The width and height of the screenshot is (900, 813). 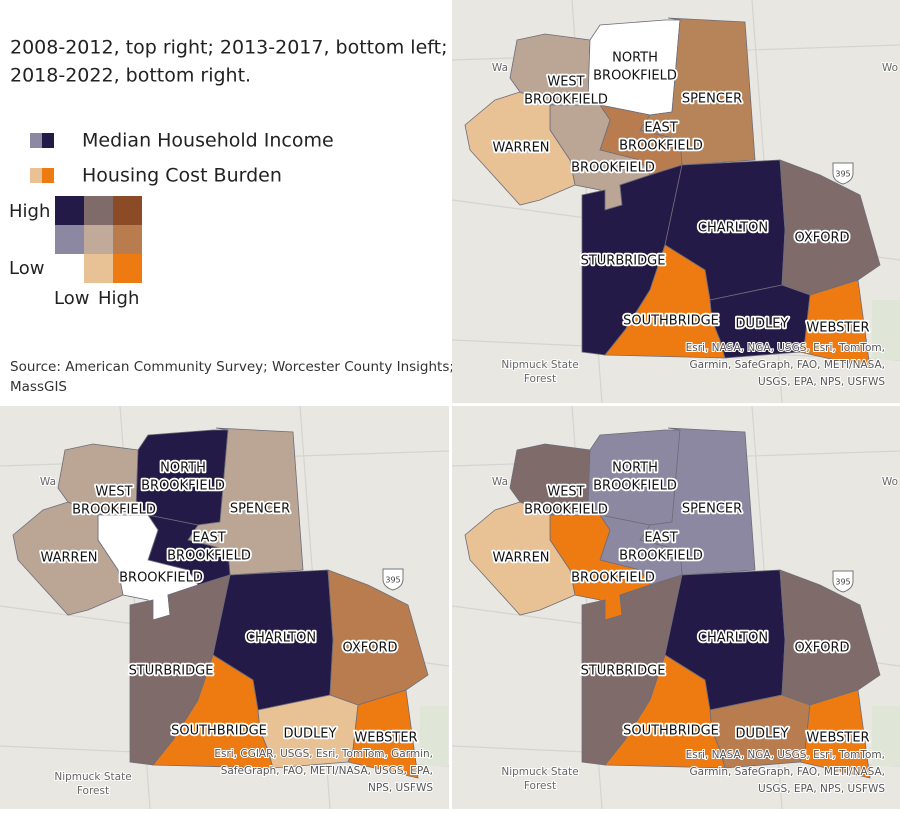 I want to click on source: MassGIS, so click(x=38, y=387).